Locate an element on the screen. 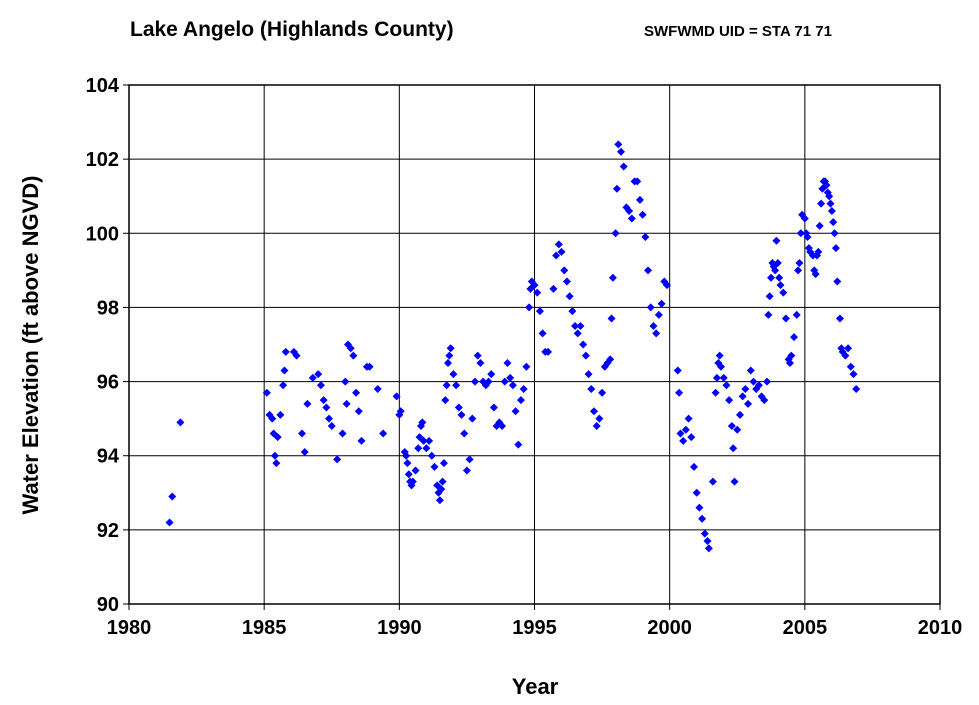  y-tick-label: 94 is located at coordinates (108, 457).